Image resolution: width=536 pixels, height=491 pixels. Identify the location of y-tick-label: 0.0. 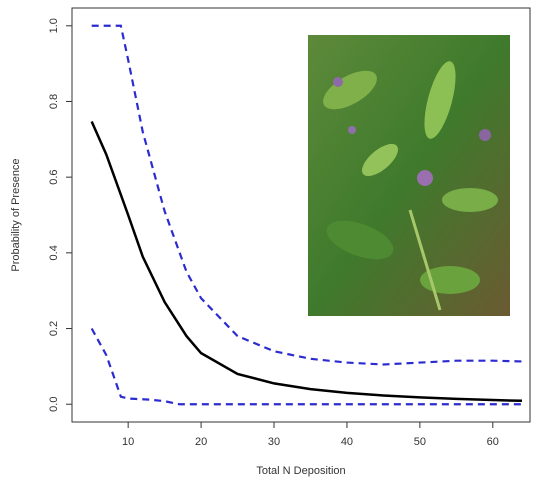
(54, 404).